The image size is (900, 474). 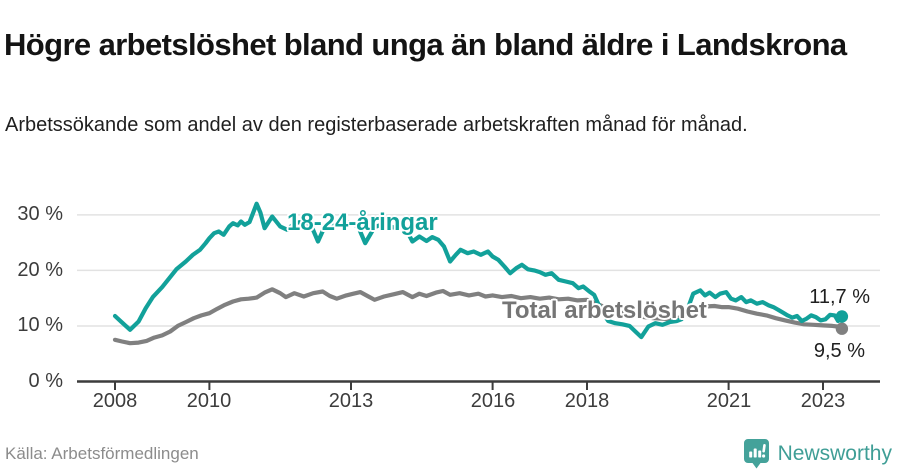 I want to click on y-axis-label-10: 10 %, so click(x=40, y=325).